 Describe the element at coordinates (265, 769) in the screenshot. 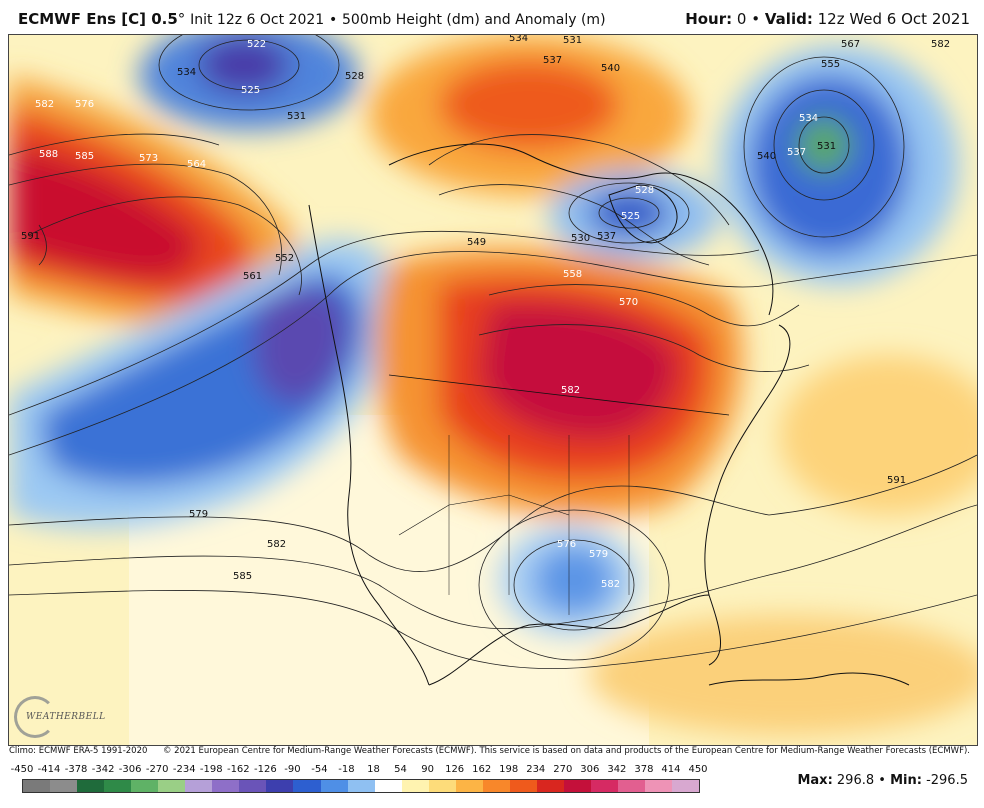

I see `colorbar-tick-label: -126` at that location.